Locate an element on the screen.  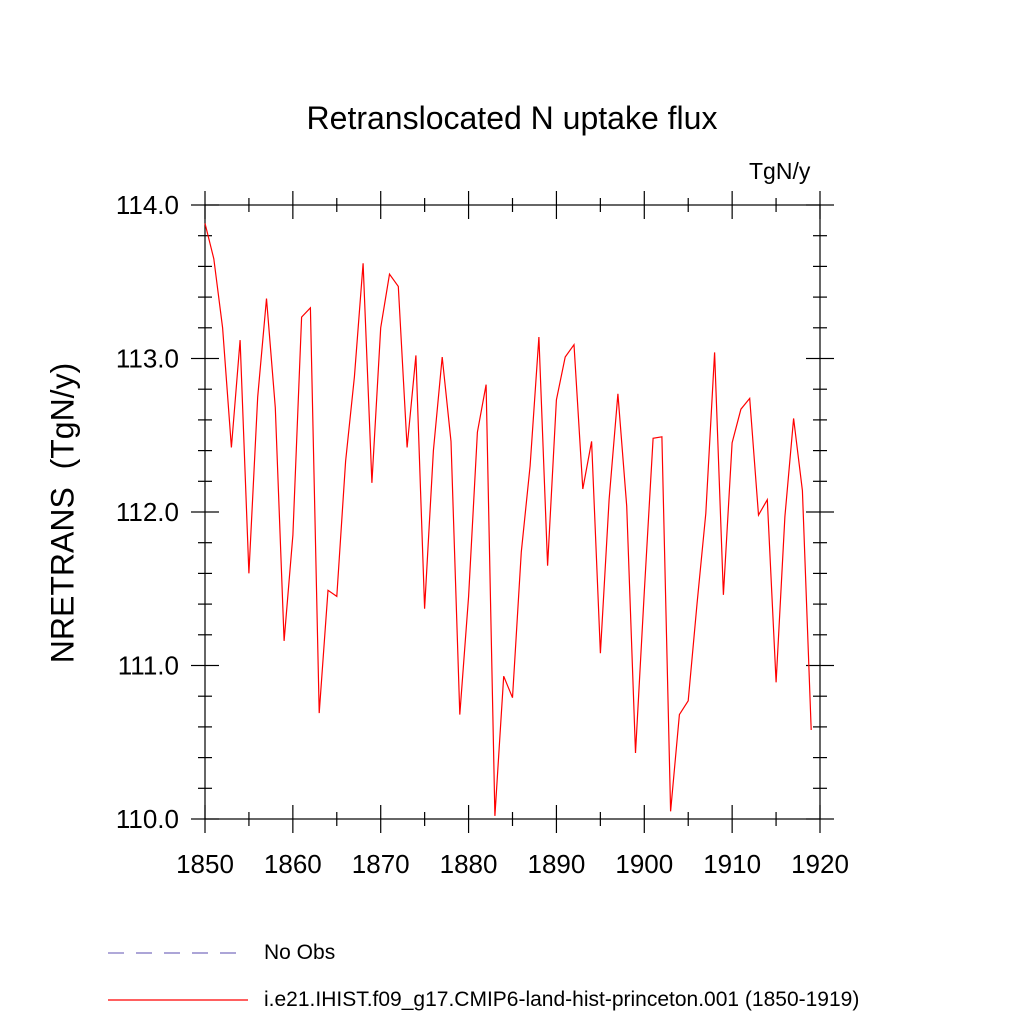
x-tick-label: 1900 is located at coordinates (644, 864).